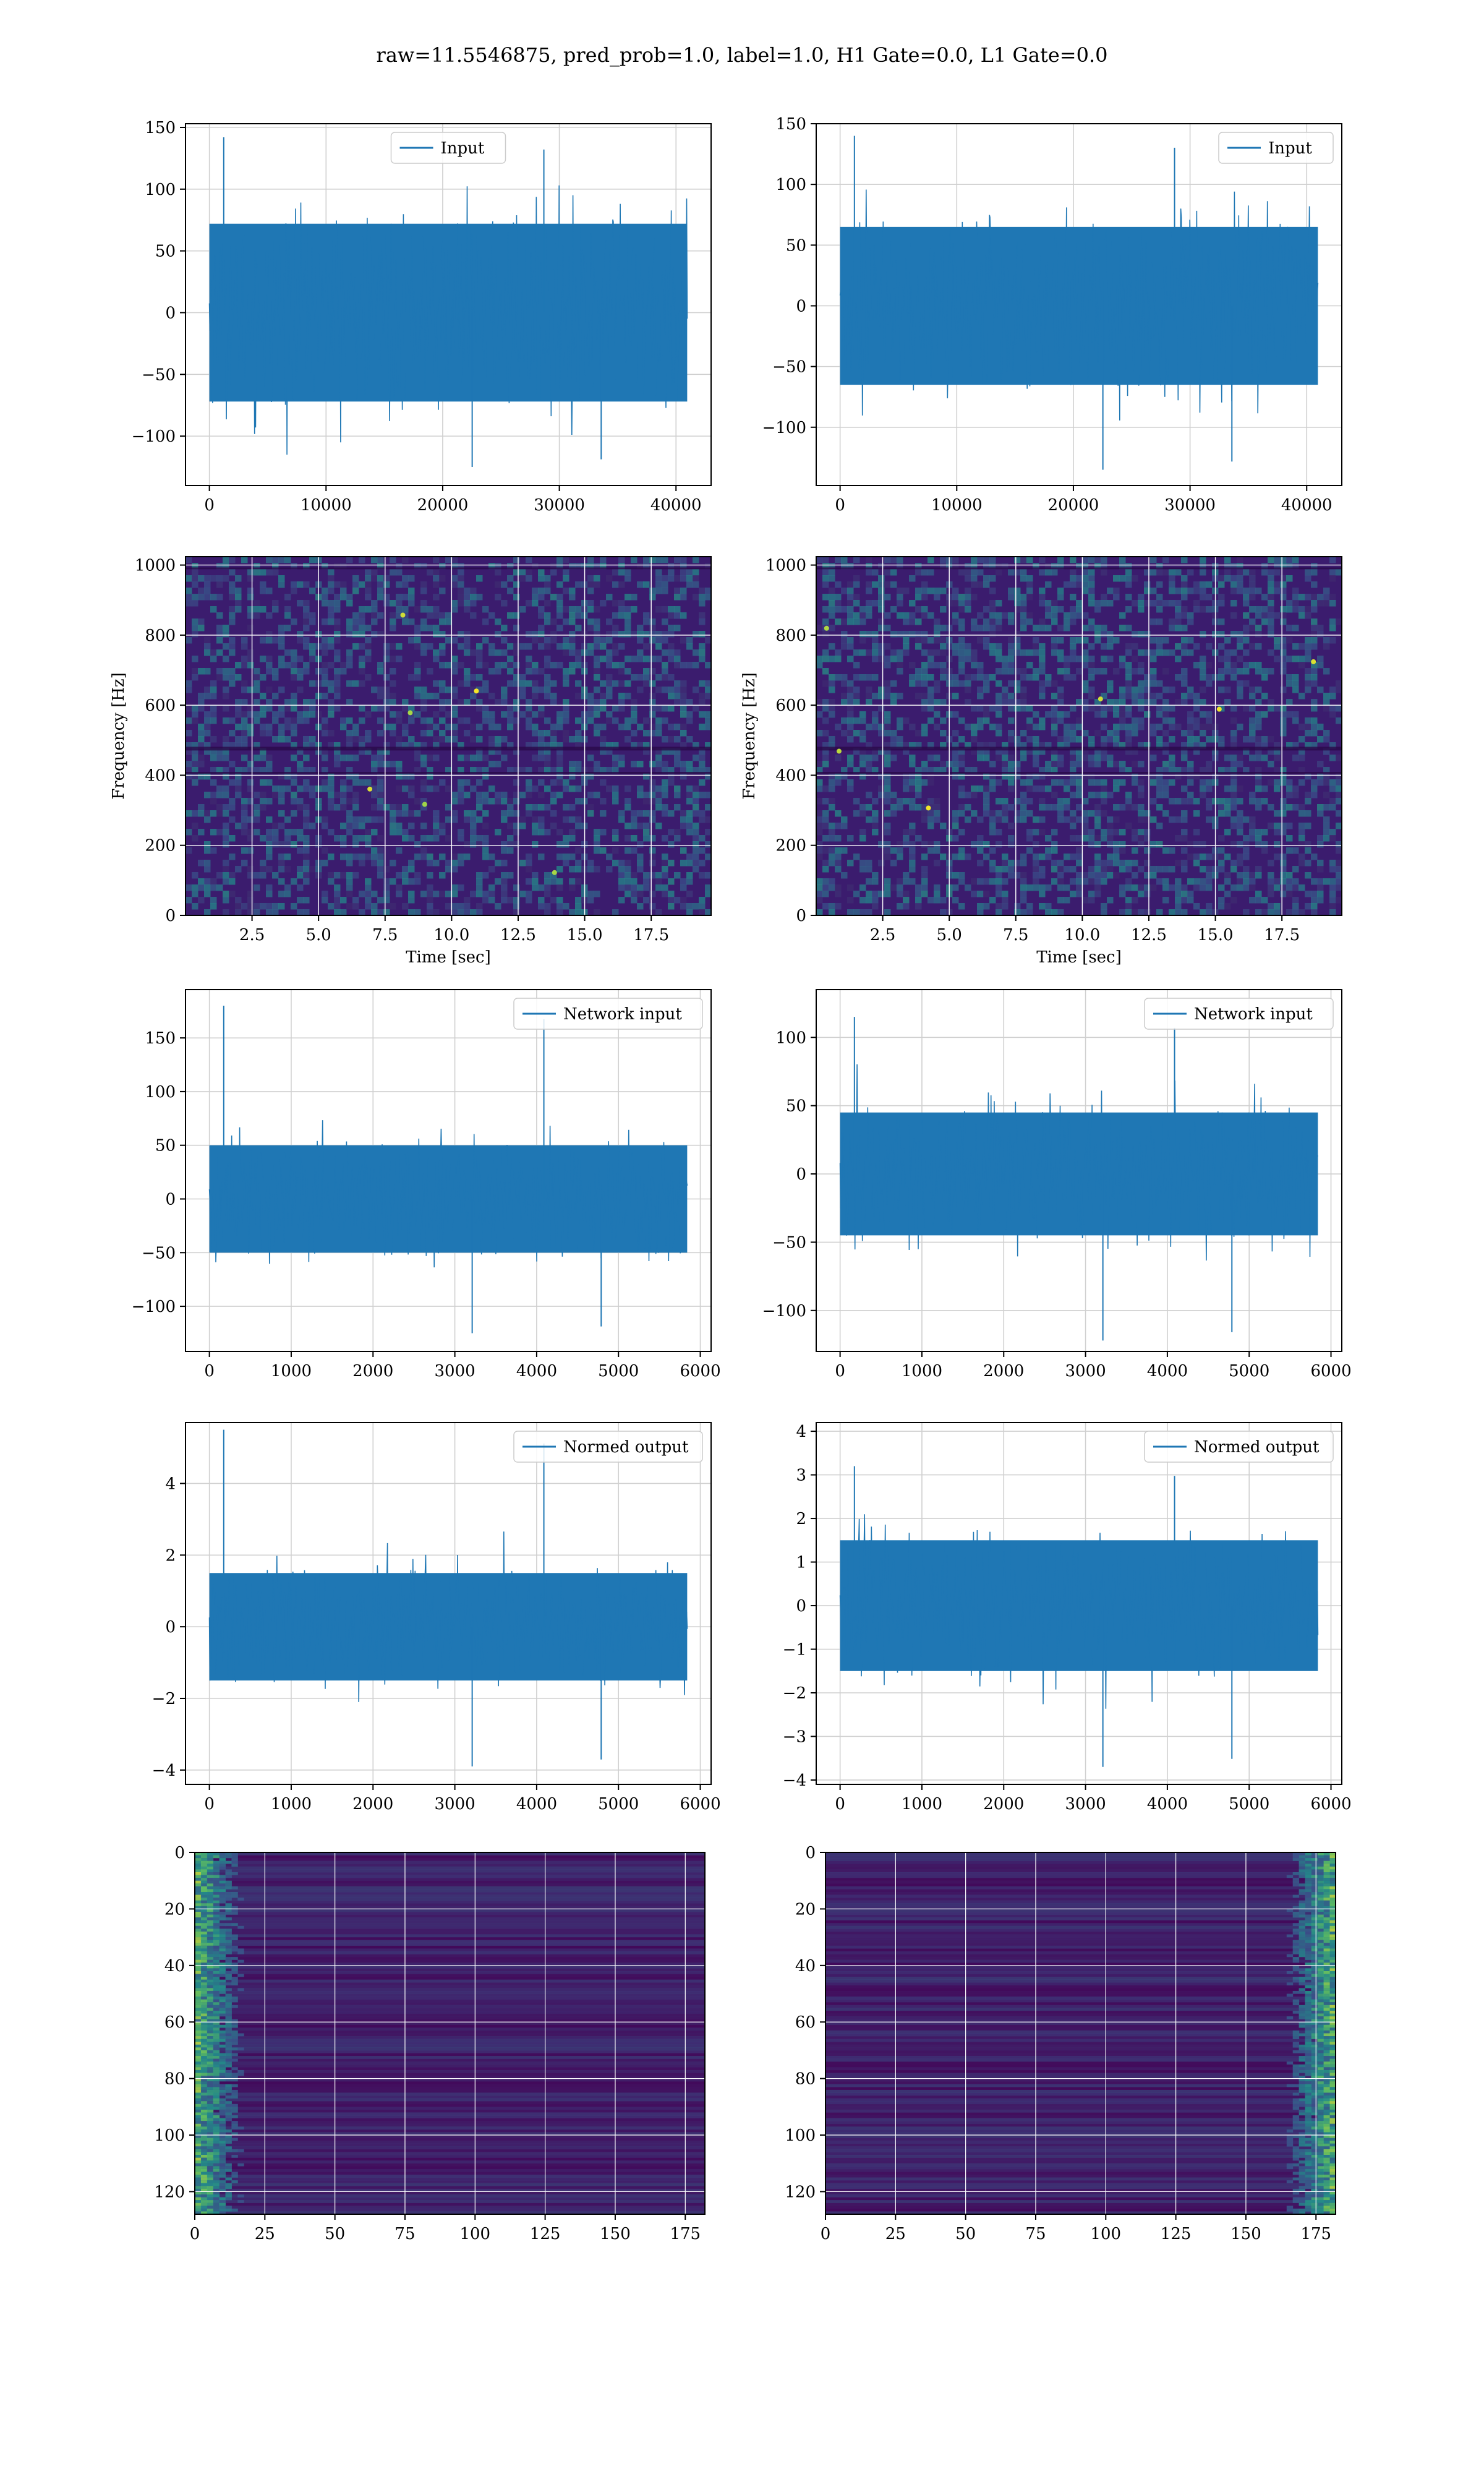 The height and width of the screenshot is (2474, 1484). I want to click on h1-spectrogram-xtick-label: 7.5, so click(385, 935).